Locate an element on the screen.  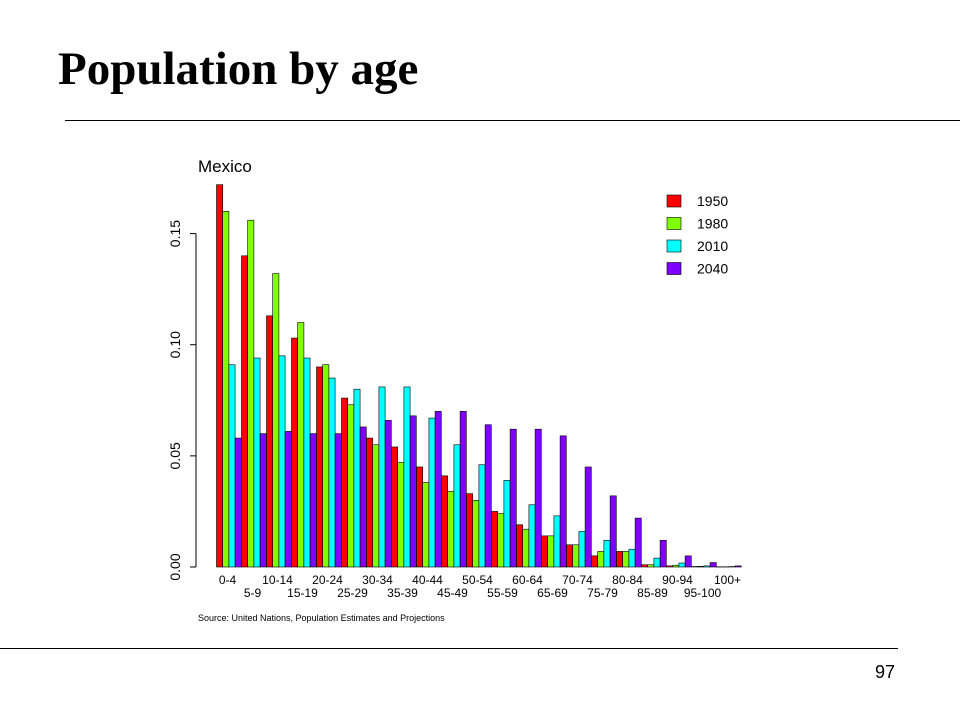
legend: 1950 1980 2010 2040 is located at coordinates (697, 235).